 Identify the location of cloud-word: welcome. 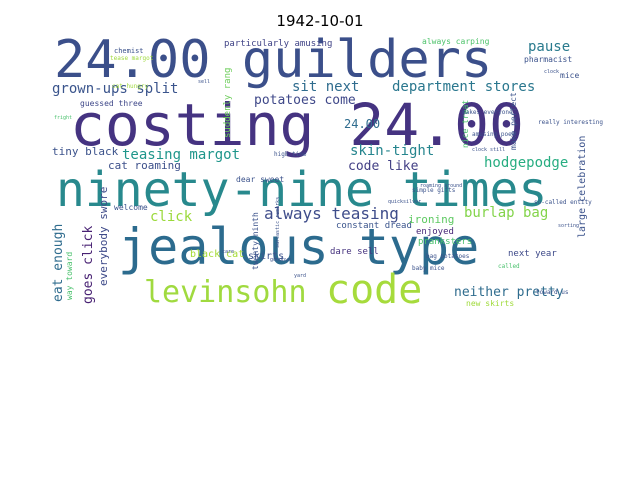
(131, 207).